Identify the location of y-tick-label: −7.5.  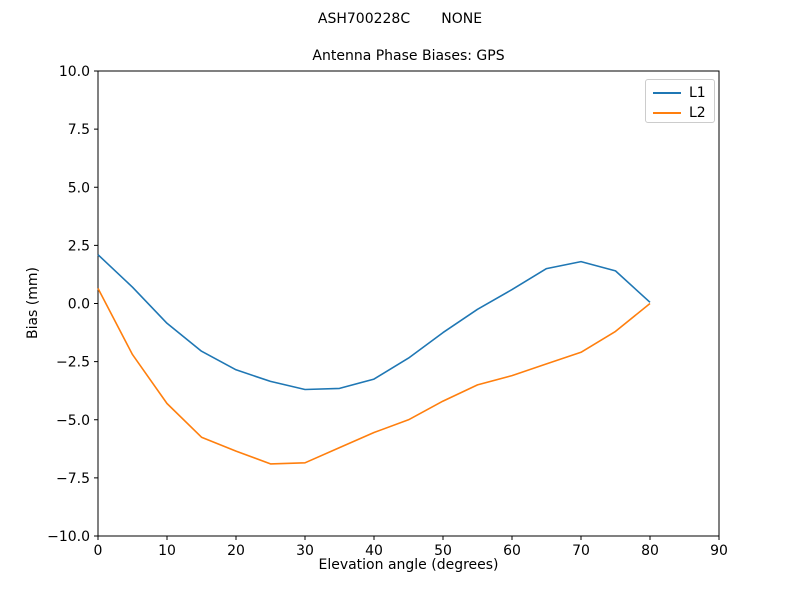
(73, 479).